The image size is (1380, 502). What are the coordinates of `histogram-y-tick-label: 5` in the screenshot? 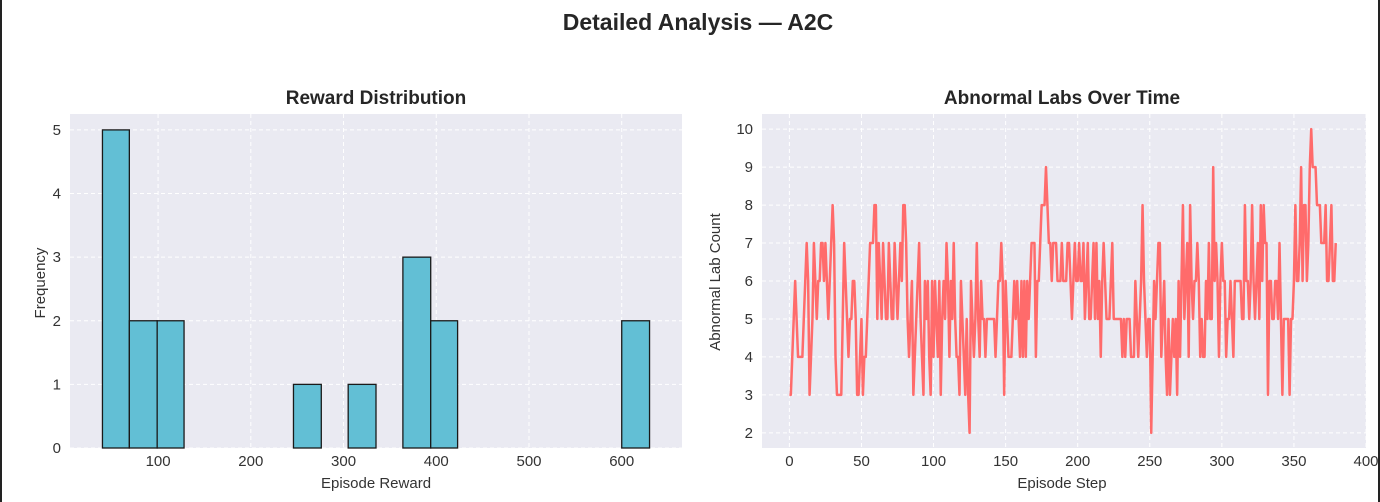 It's located at (57, 130).